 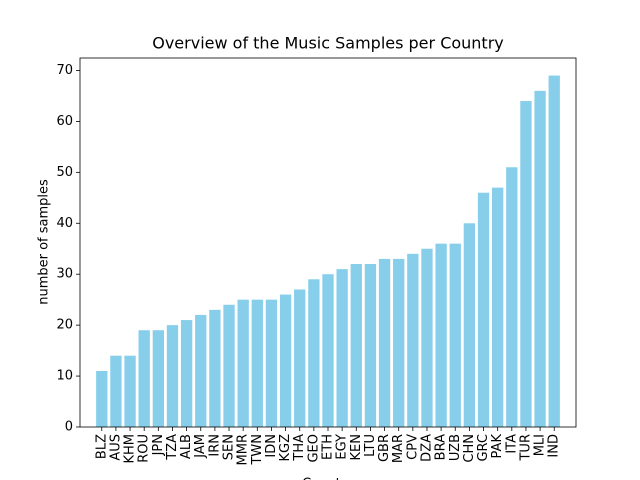 I want to click on x-tick-label: MMR, so click(x=243, y=449).